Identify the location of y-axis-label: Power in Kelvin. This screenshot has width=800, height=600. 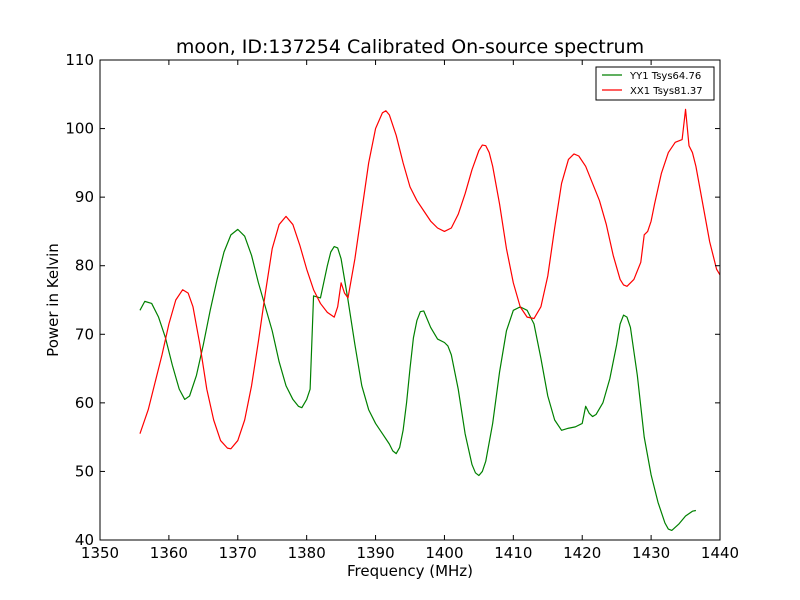
(53, 300).